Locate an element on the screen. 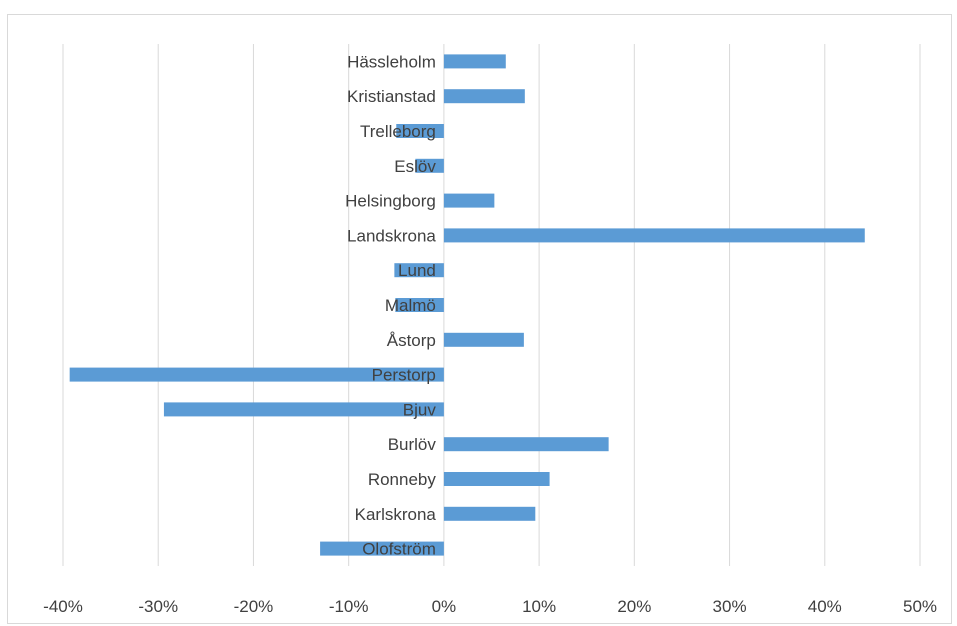 The width and height of the screenshot is (957, 626). x-tick-label: -20% is located at coordinates (254, 606).